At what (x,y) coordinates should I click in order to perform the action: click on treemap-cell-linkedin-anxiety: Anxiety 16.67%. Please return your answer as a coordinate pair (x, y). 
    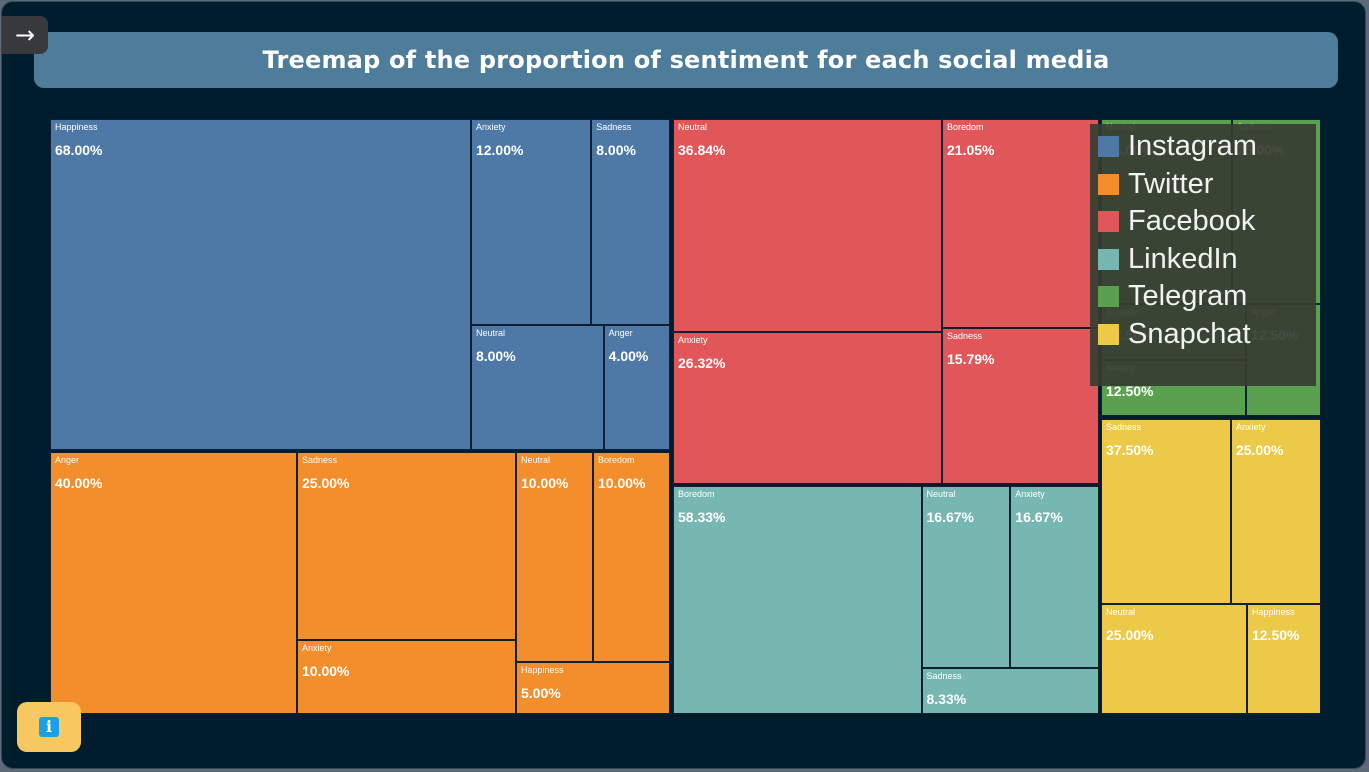
    Looking at the image, I should click on (1054, 577).